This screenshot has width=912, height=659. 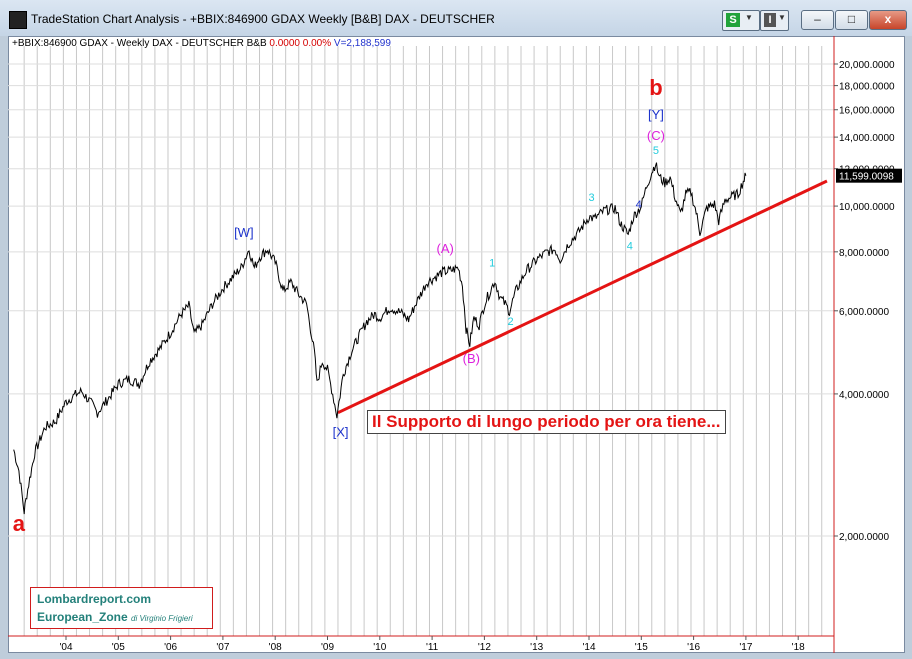 I want to click on wave-label: [Y], so click(x=656, y=114).